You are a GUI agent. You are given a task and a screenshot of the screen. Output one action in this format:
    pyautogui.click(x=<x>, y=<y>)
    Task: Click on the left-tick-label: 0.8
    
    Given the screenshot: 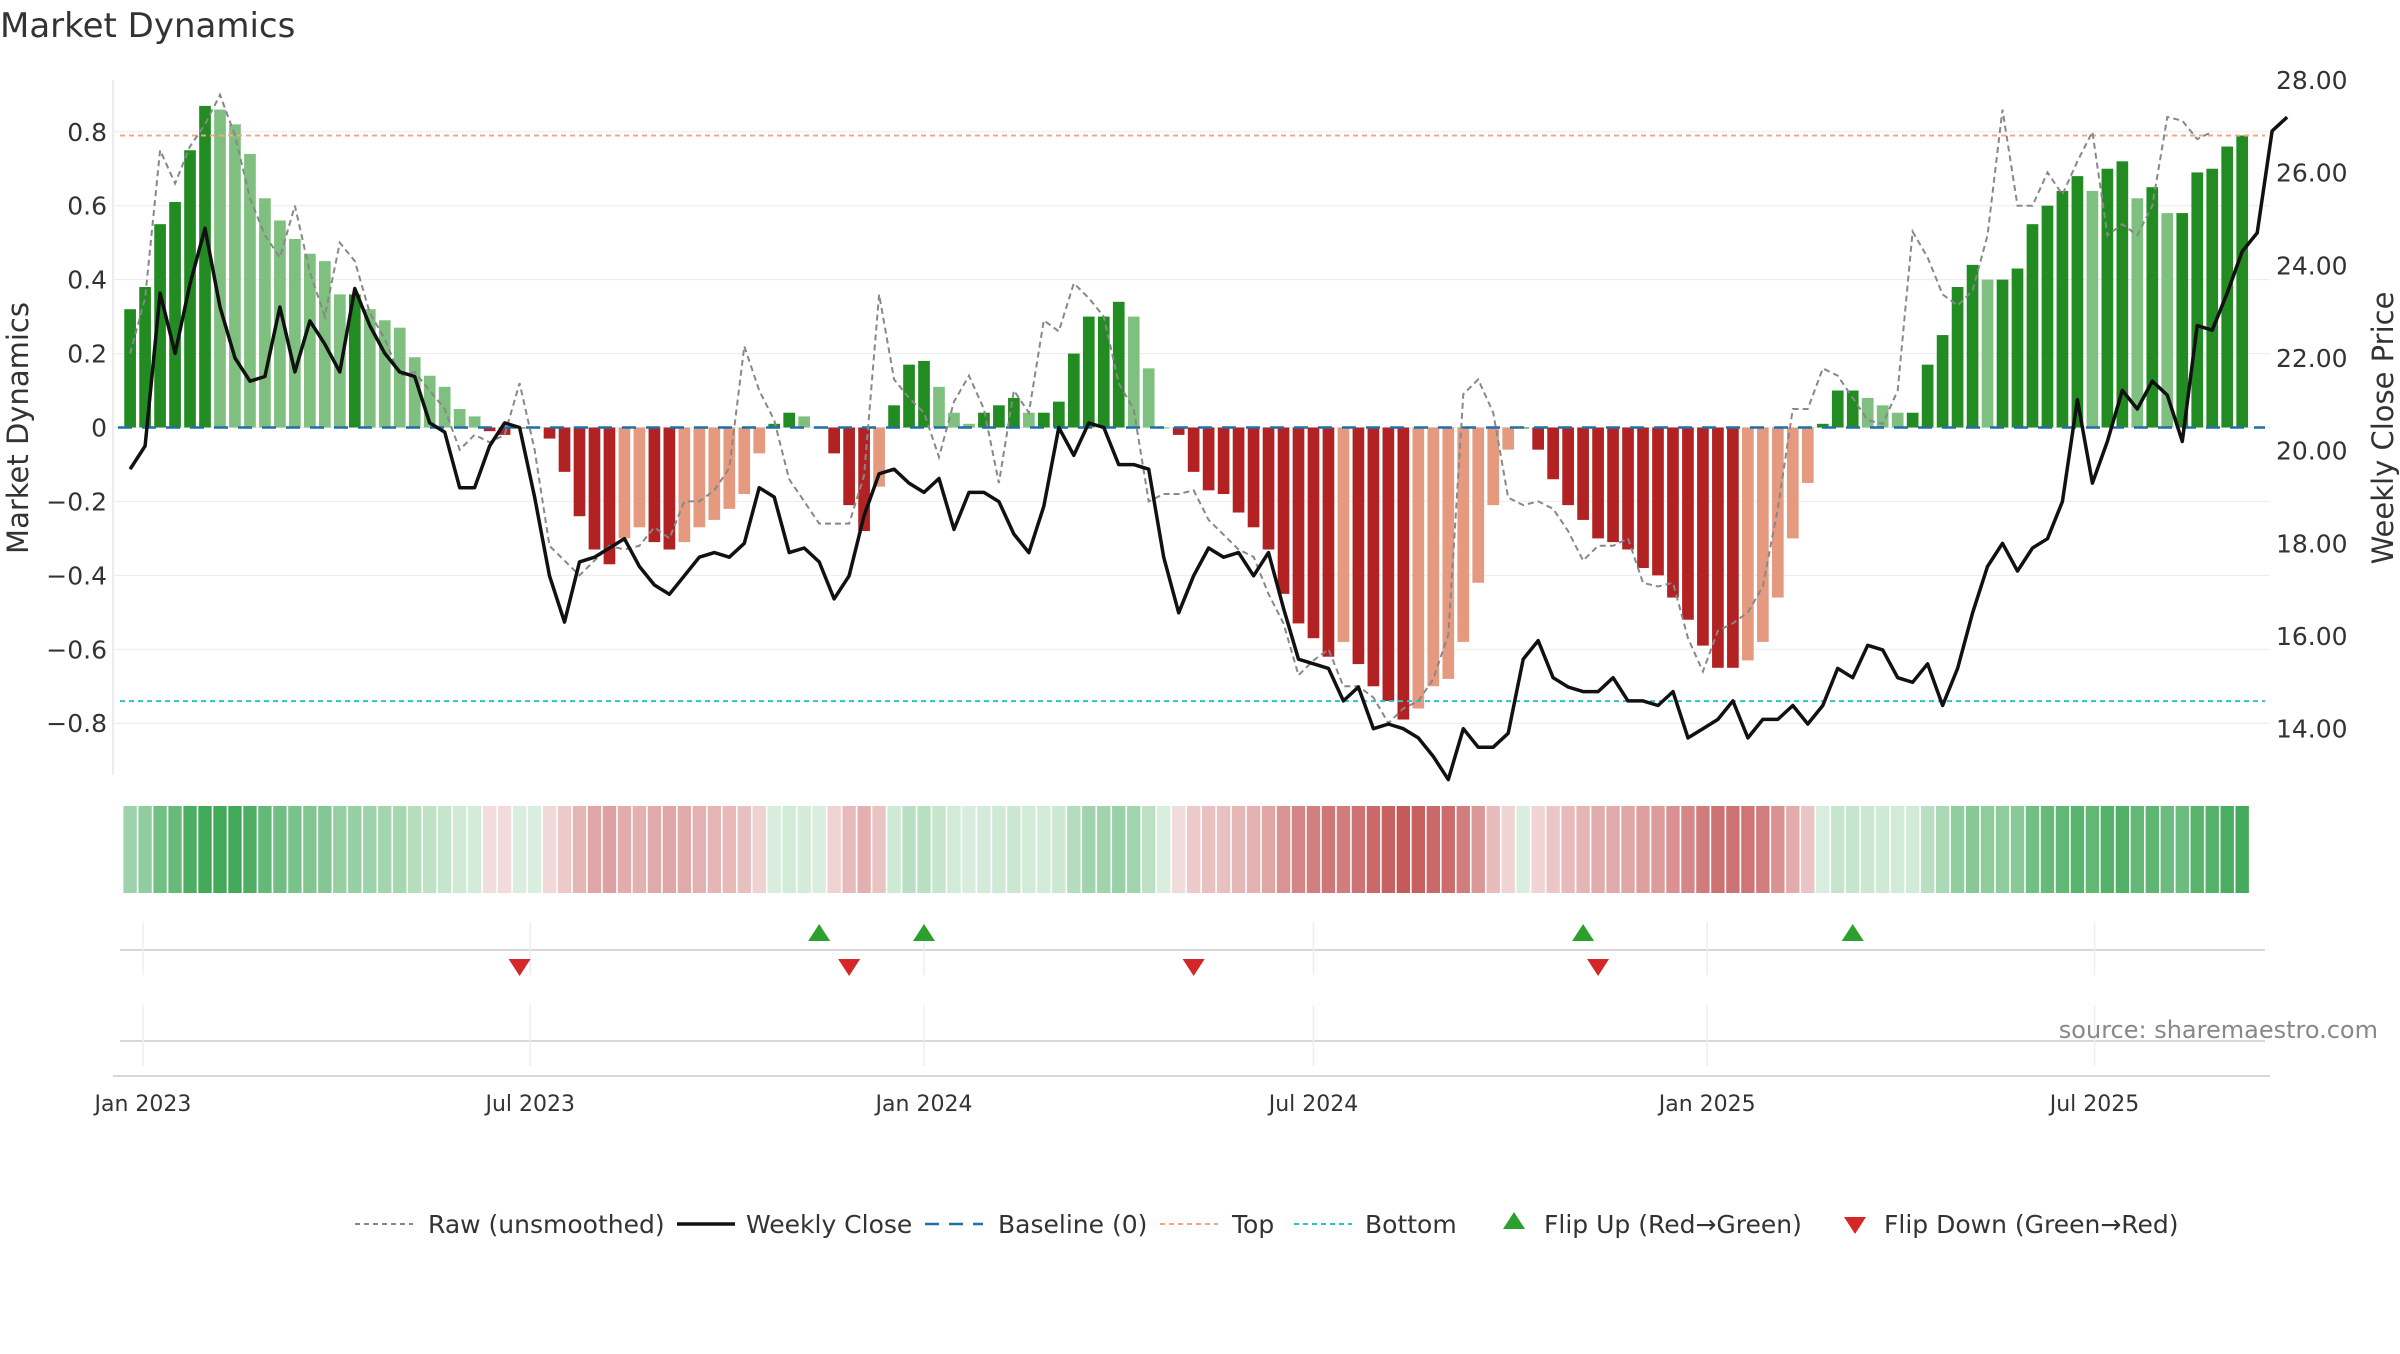 What is the action you would take?
    pyautogui.click(x=87, y=132)
    